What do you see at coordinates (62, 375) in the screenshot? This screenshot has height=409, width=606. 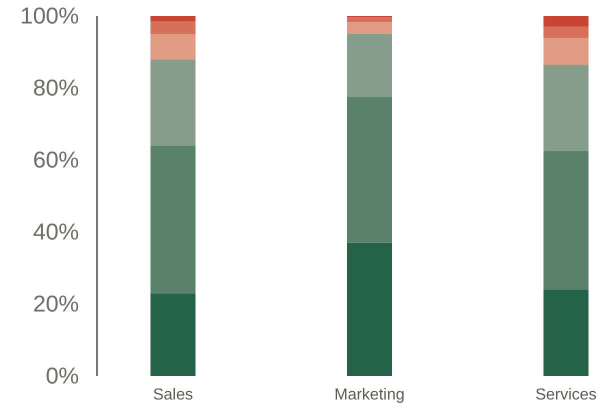 I see `y-tick-label: 0%` at bounding box center [62, 375].